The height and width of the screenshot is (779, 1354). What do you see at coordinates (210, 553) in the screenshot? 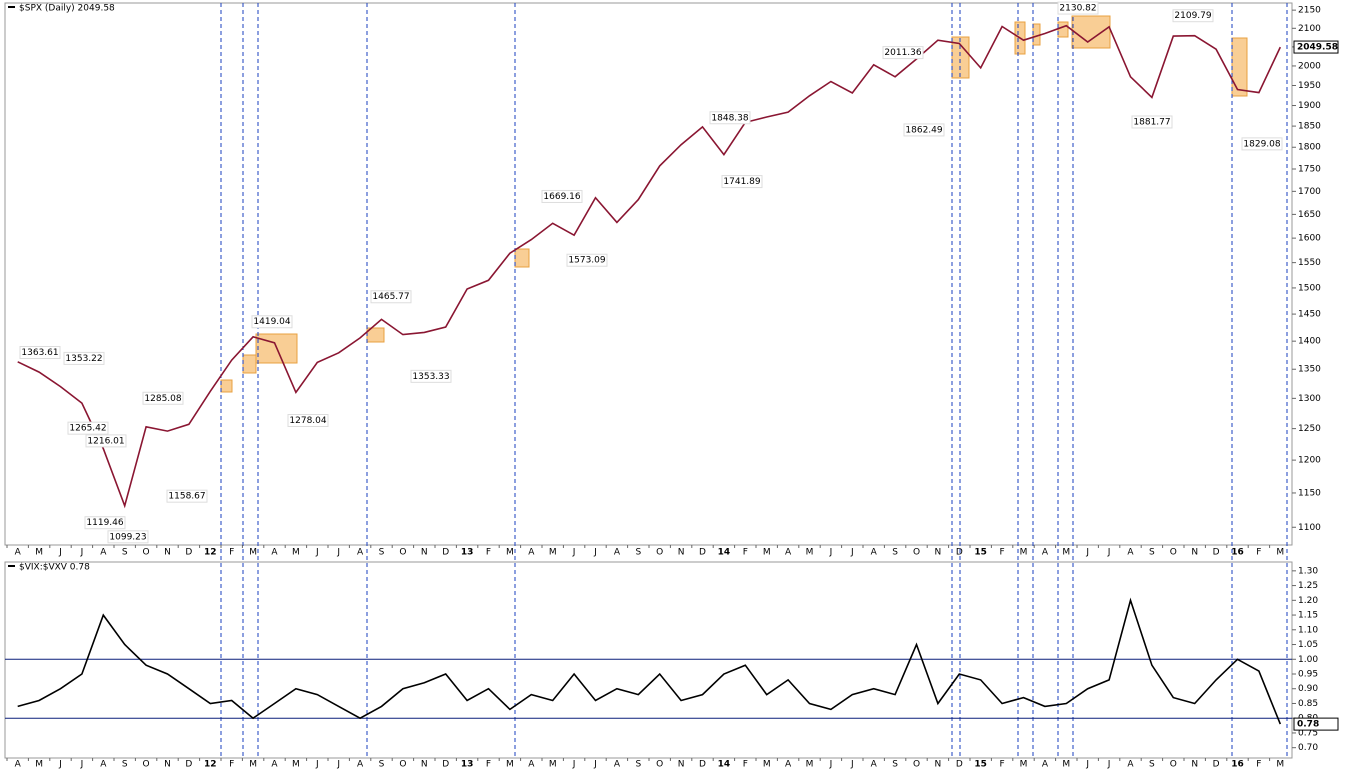
I see `x-tick-label: 12` at bounding box center [210, 553].